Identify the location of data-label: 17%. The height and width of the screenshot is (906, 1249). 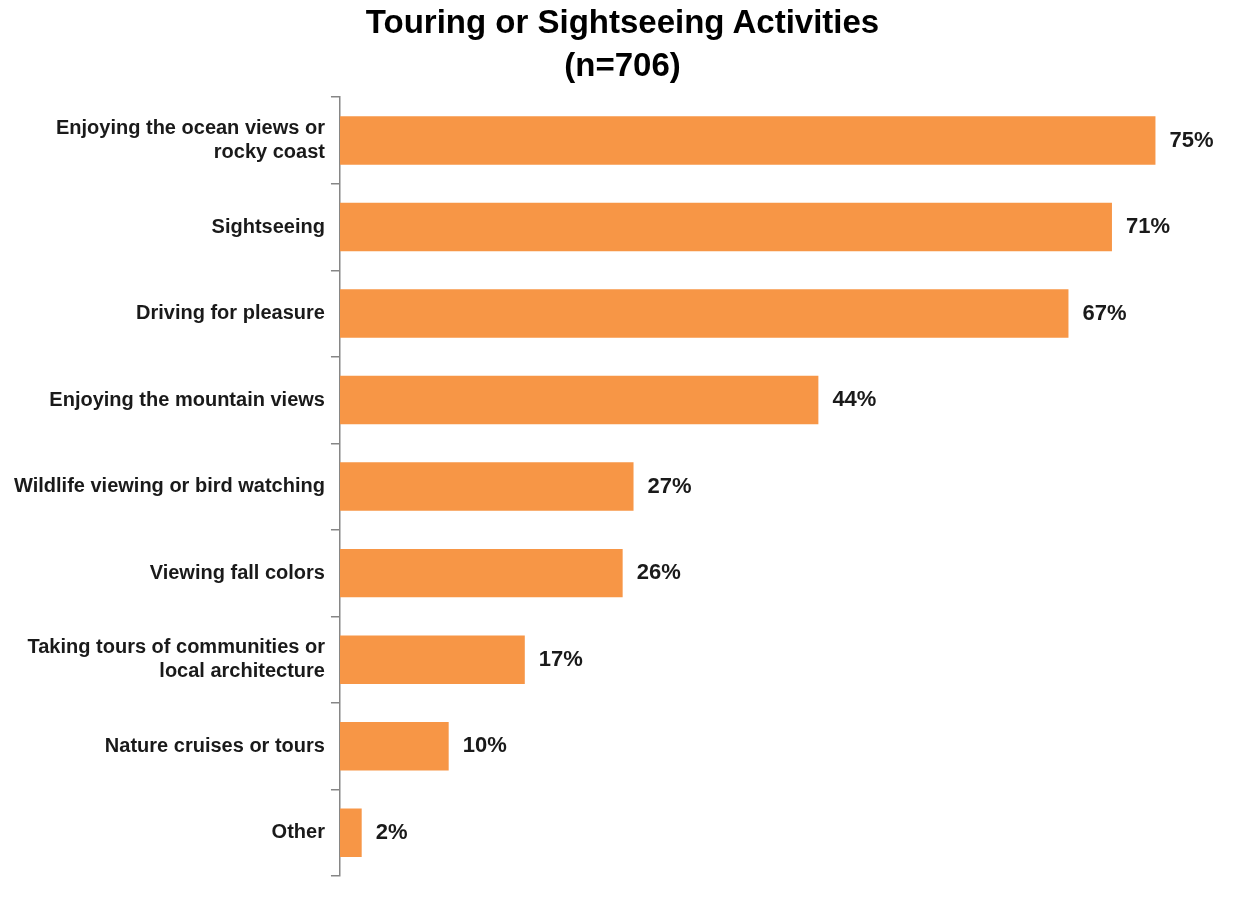
(560, 658).